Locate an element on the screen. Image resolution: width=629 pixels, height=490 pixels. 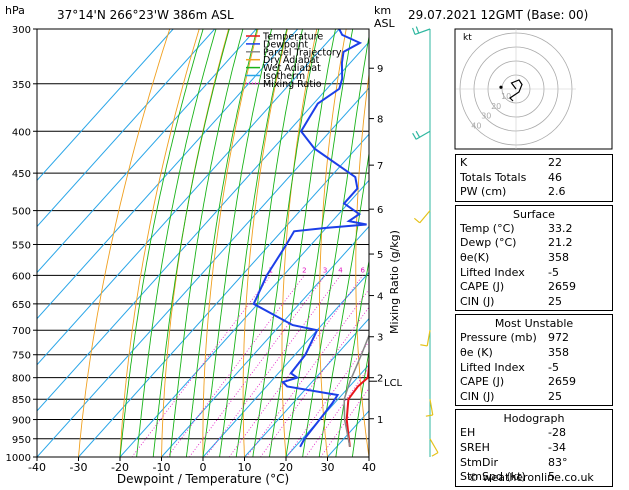
wind-barbs is located at coordinates (425, 242).